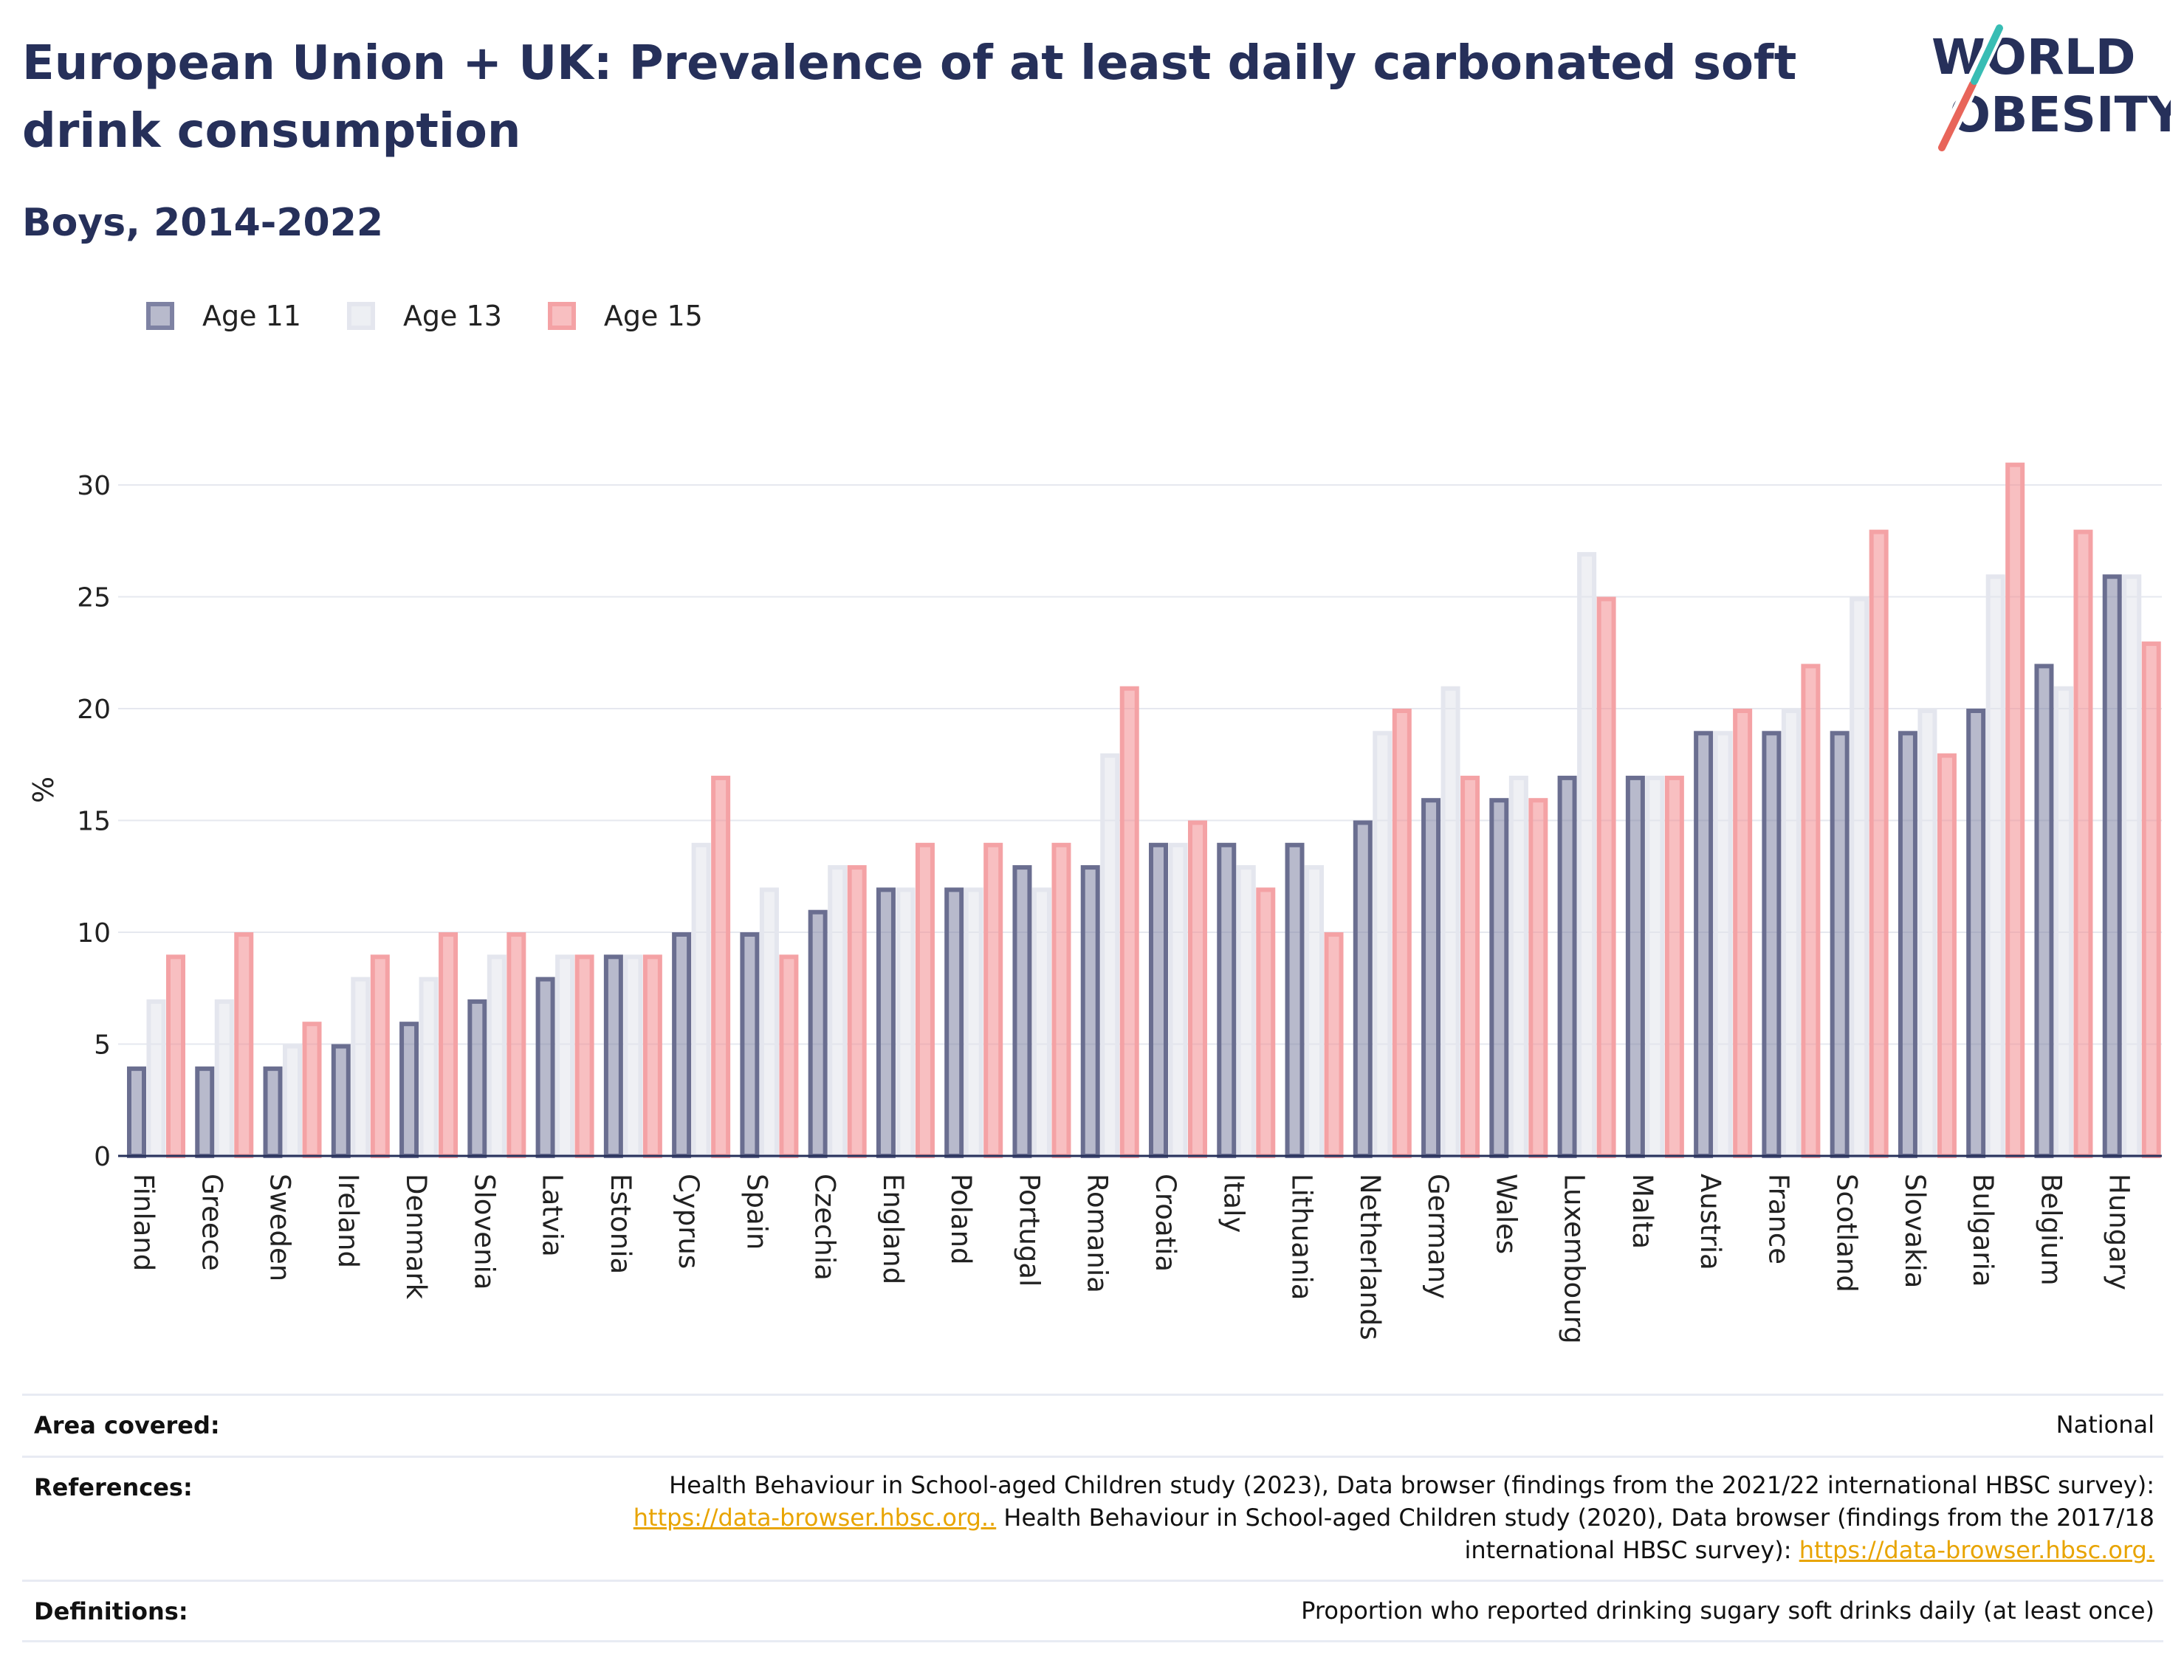 The height and width of the screenshot is (1680, 2184). Describe the element at coordinates (961, 1219) in the screenshot. I see `x-tick-label: Poland` at that location.